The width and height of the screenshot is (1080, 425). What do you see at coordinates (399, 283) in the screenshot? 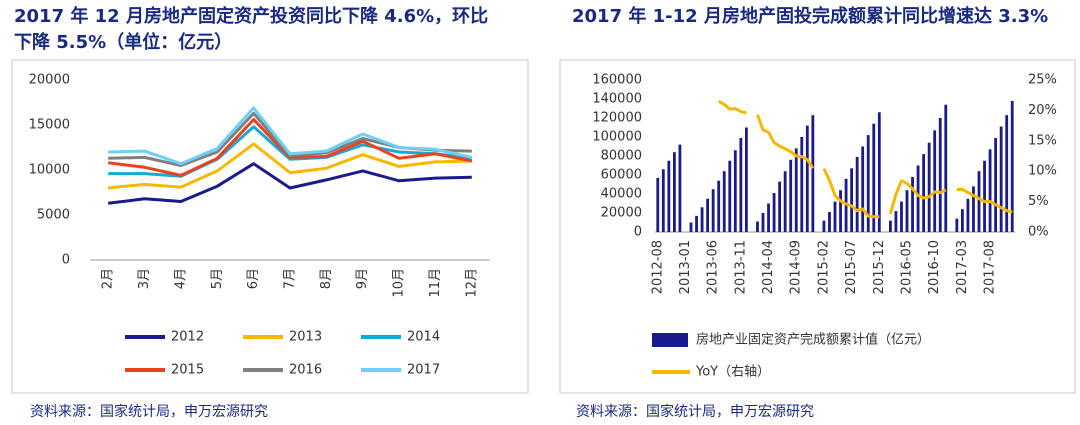
I see `x-tick-label: 10月` at bounding box center [399, 283].